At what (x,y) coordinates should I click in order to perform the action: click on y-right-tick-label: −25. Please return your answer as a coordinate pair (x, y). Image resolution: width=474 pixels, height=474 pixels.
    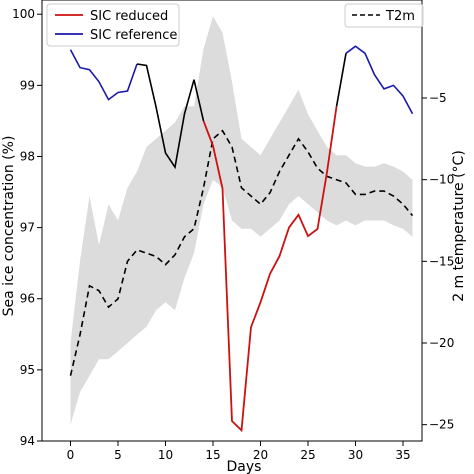
    Looking at the image, I should click on (441, 425).